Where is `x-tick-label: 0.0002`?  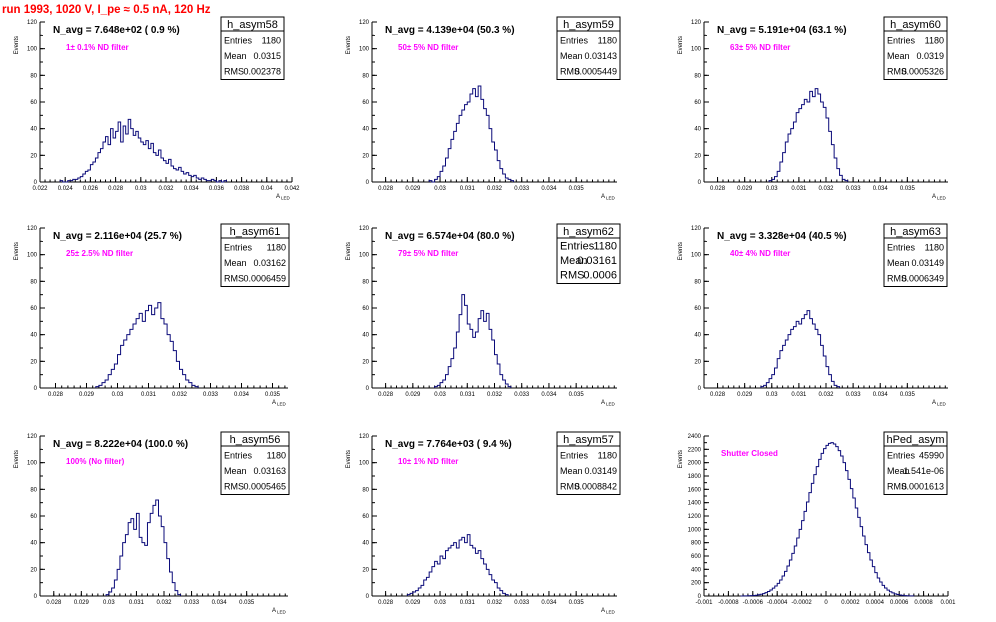
x-tick-label: 0.0002 is located at coordinates (850, 603).